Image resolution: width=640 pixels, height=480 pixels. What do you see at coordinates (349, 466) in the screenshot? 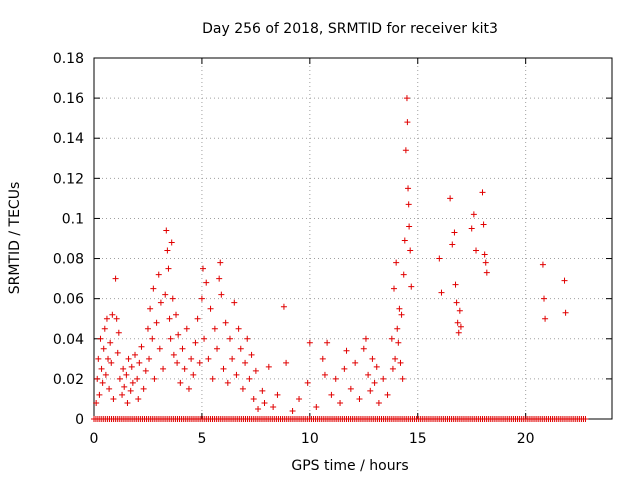
I see `x-axis-label: GPS time / hours` at bounding box center [349, 466].